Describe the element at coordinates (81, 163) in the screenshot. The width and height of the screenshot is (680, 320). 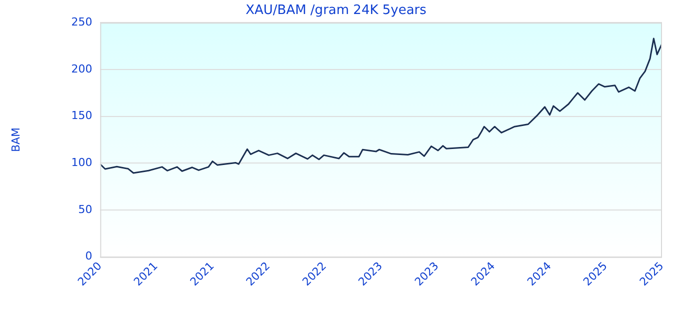
I see `y-tick-label: 100` at that location.